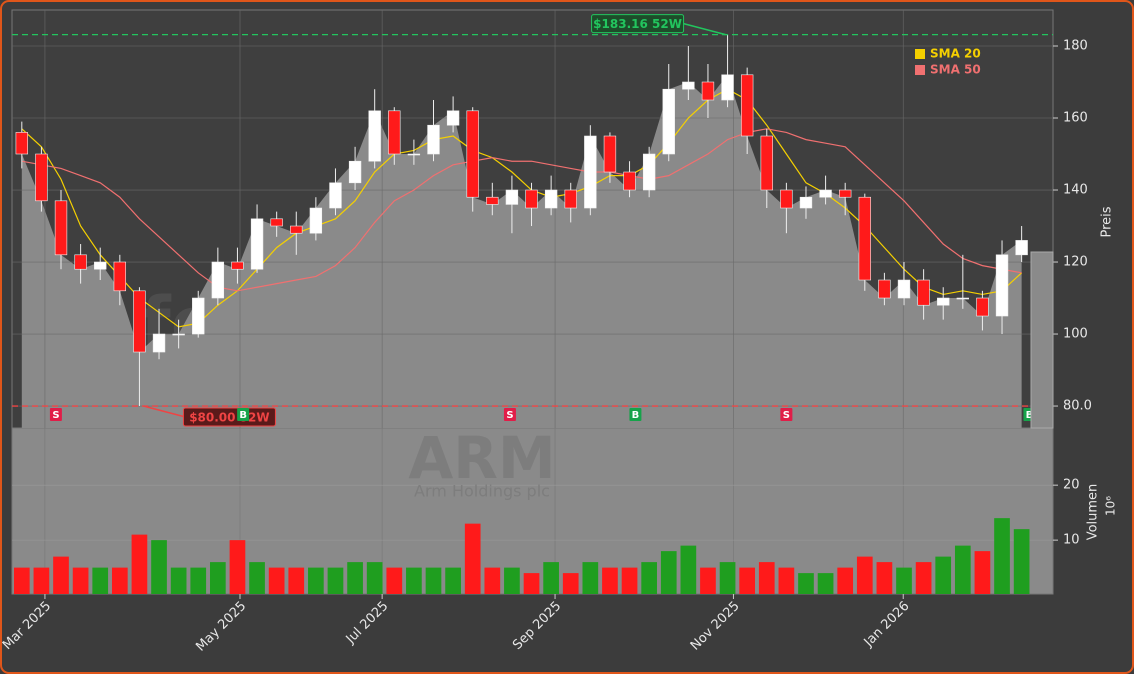 The height and width of the screenshot is (674, 1134). What do you see at coordinates (1071, 540) in the screenshot?
I see `y-tick-label: 10` at bounding box center [1071, 540].